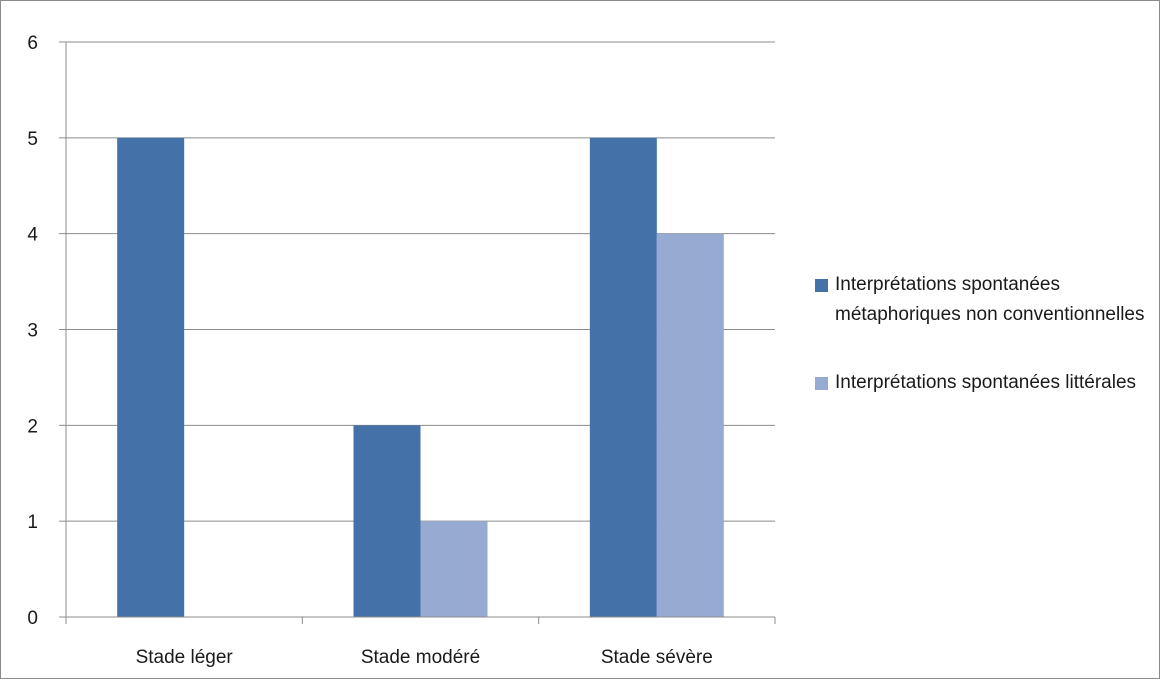 This screenshot has width=1160, height=679. Describe the element at coordinates (32, 618) in the screenshot. I see `y-tick-label: 0` at that location.